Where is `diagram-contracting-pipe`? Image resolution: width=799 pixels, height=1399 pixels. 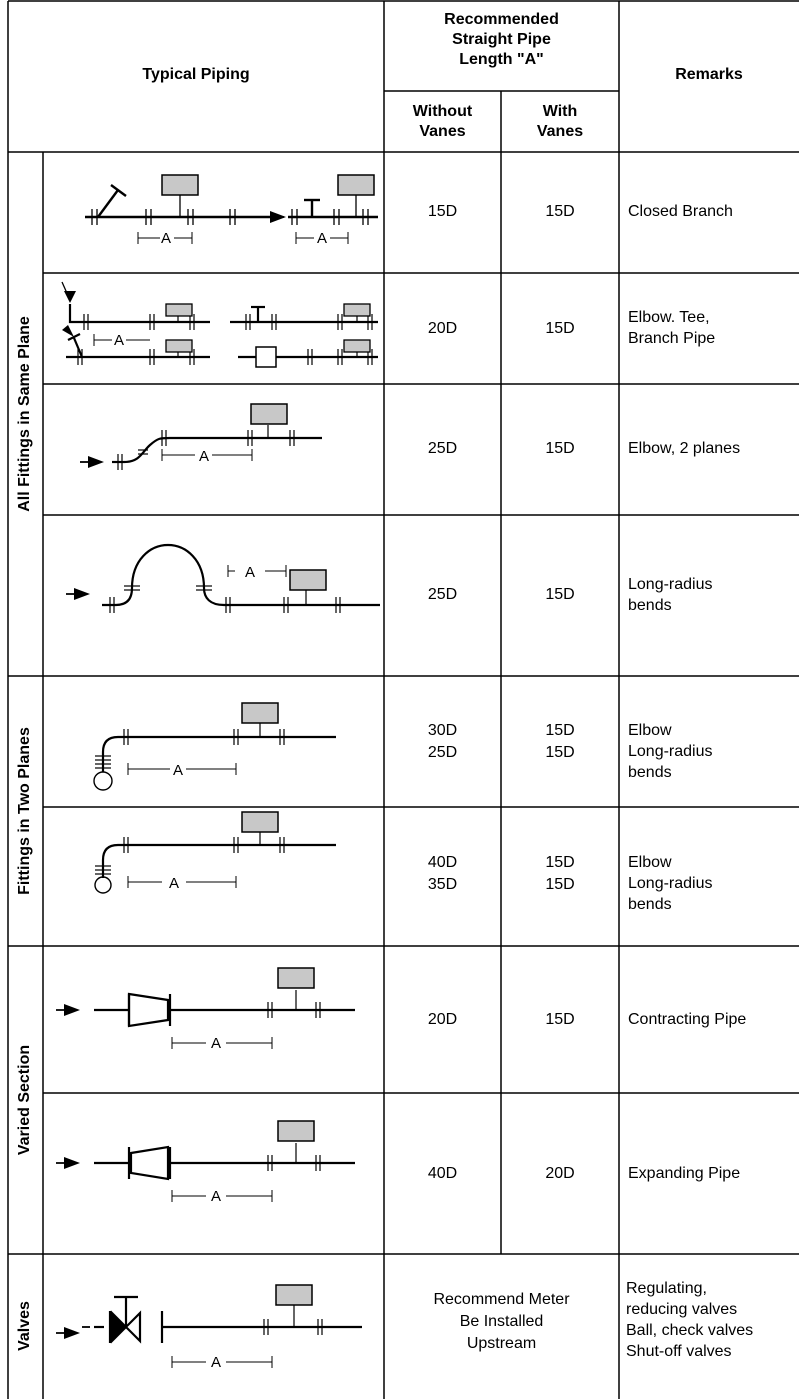
diagram-contracting-pipe is located at coordinates (205, 1019).